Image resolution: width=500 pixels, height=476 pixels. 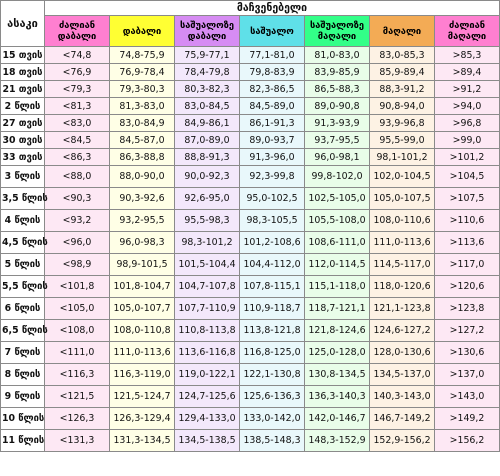 I want to click on cell-above-average: 102,5-105,0, so click(x=337, y=198).